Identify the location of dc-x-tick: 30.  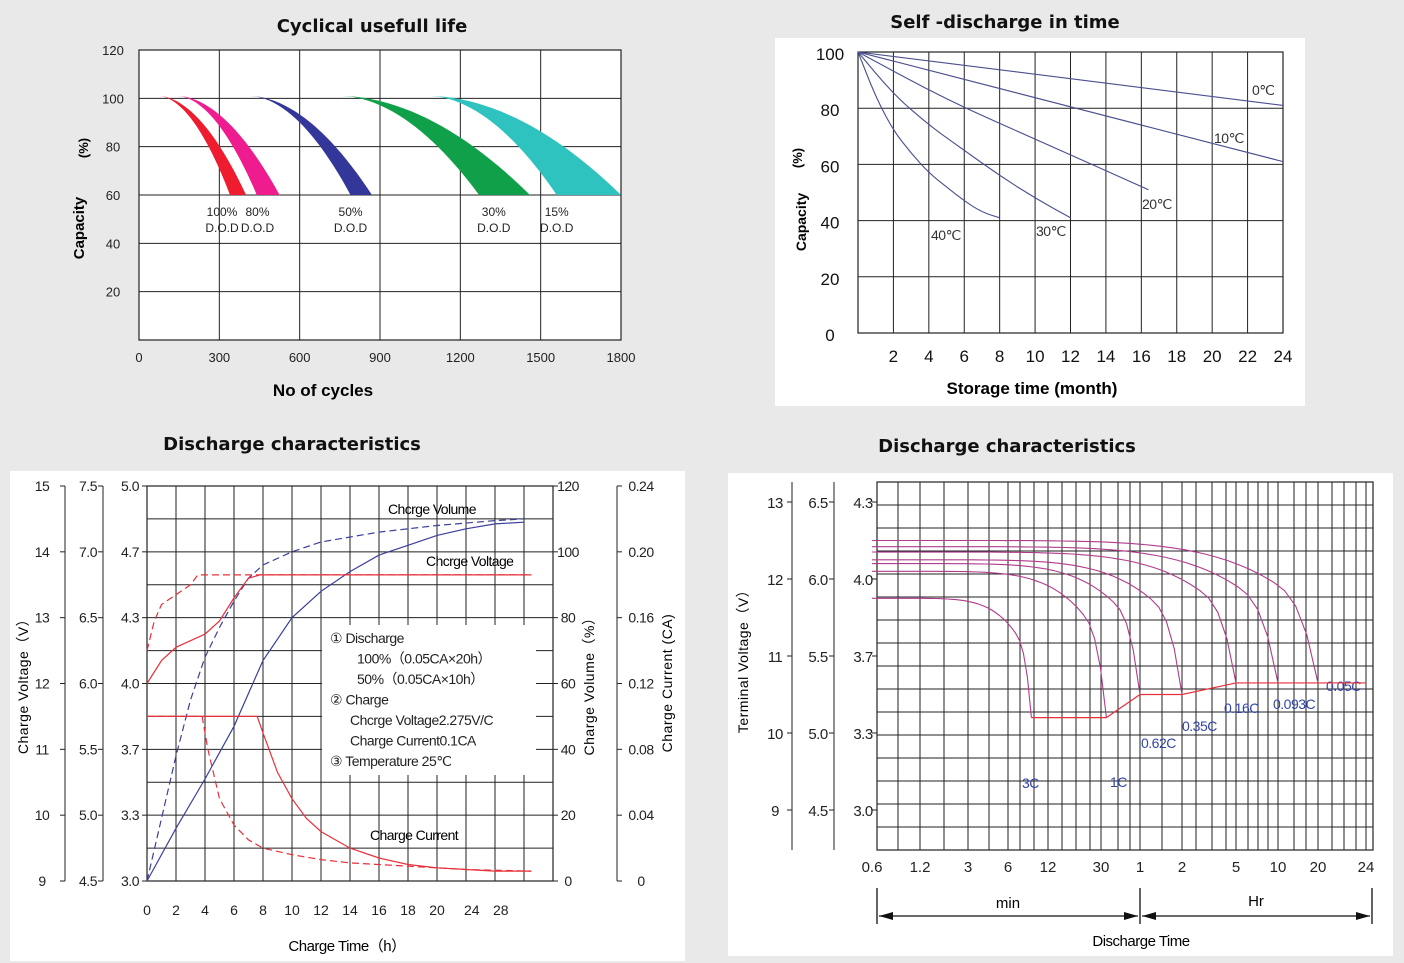
(1101, 867).